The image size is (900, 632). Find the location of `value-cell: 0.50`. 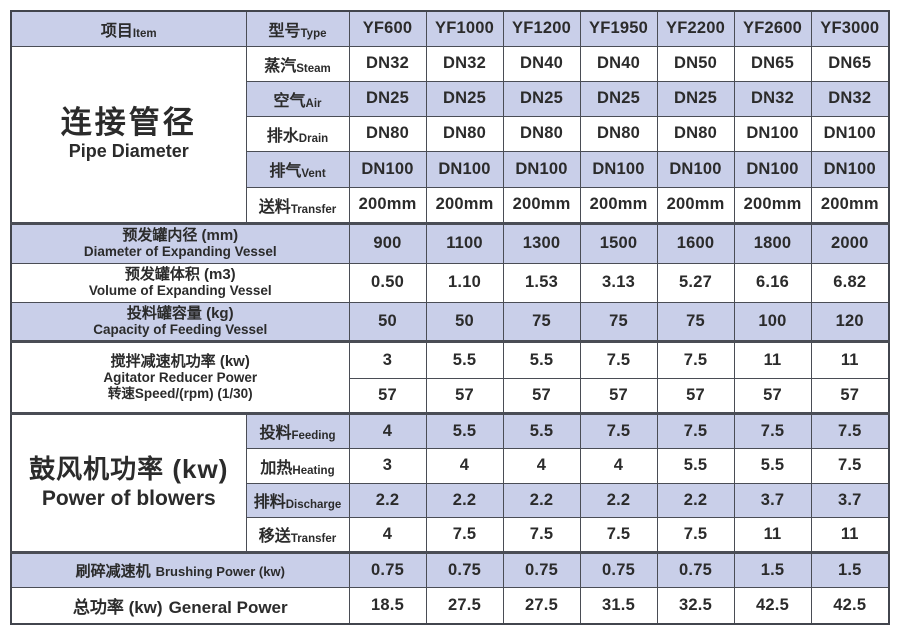

value-cell: 0.50 is located at coordinates (387, 282).